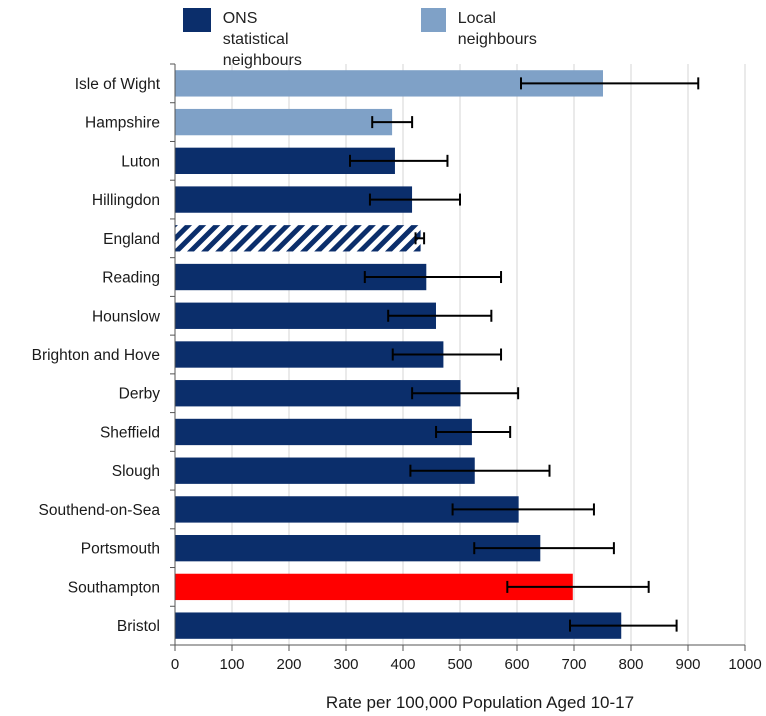  What do you see at coordinates (138, 626) in the screenshot?
I see `category-label: Bristol` at bounding box center [138, 626].